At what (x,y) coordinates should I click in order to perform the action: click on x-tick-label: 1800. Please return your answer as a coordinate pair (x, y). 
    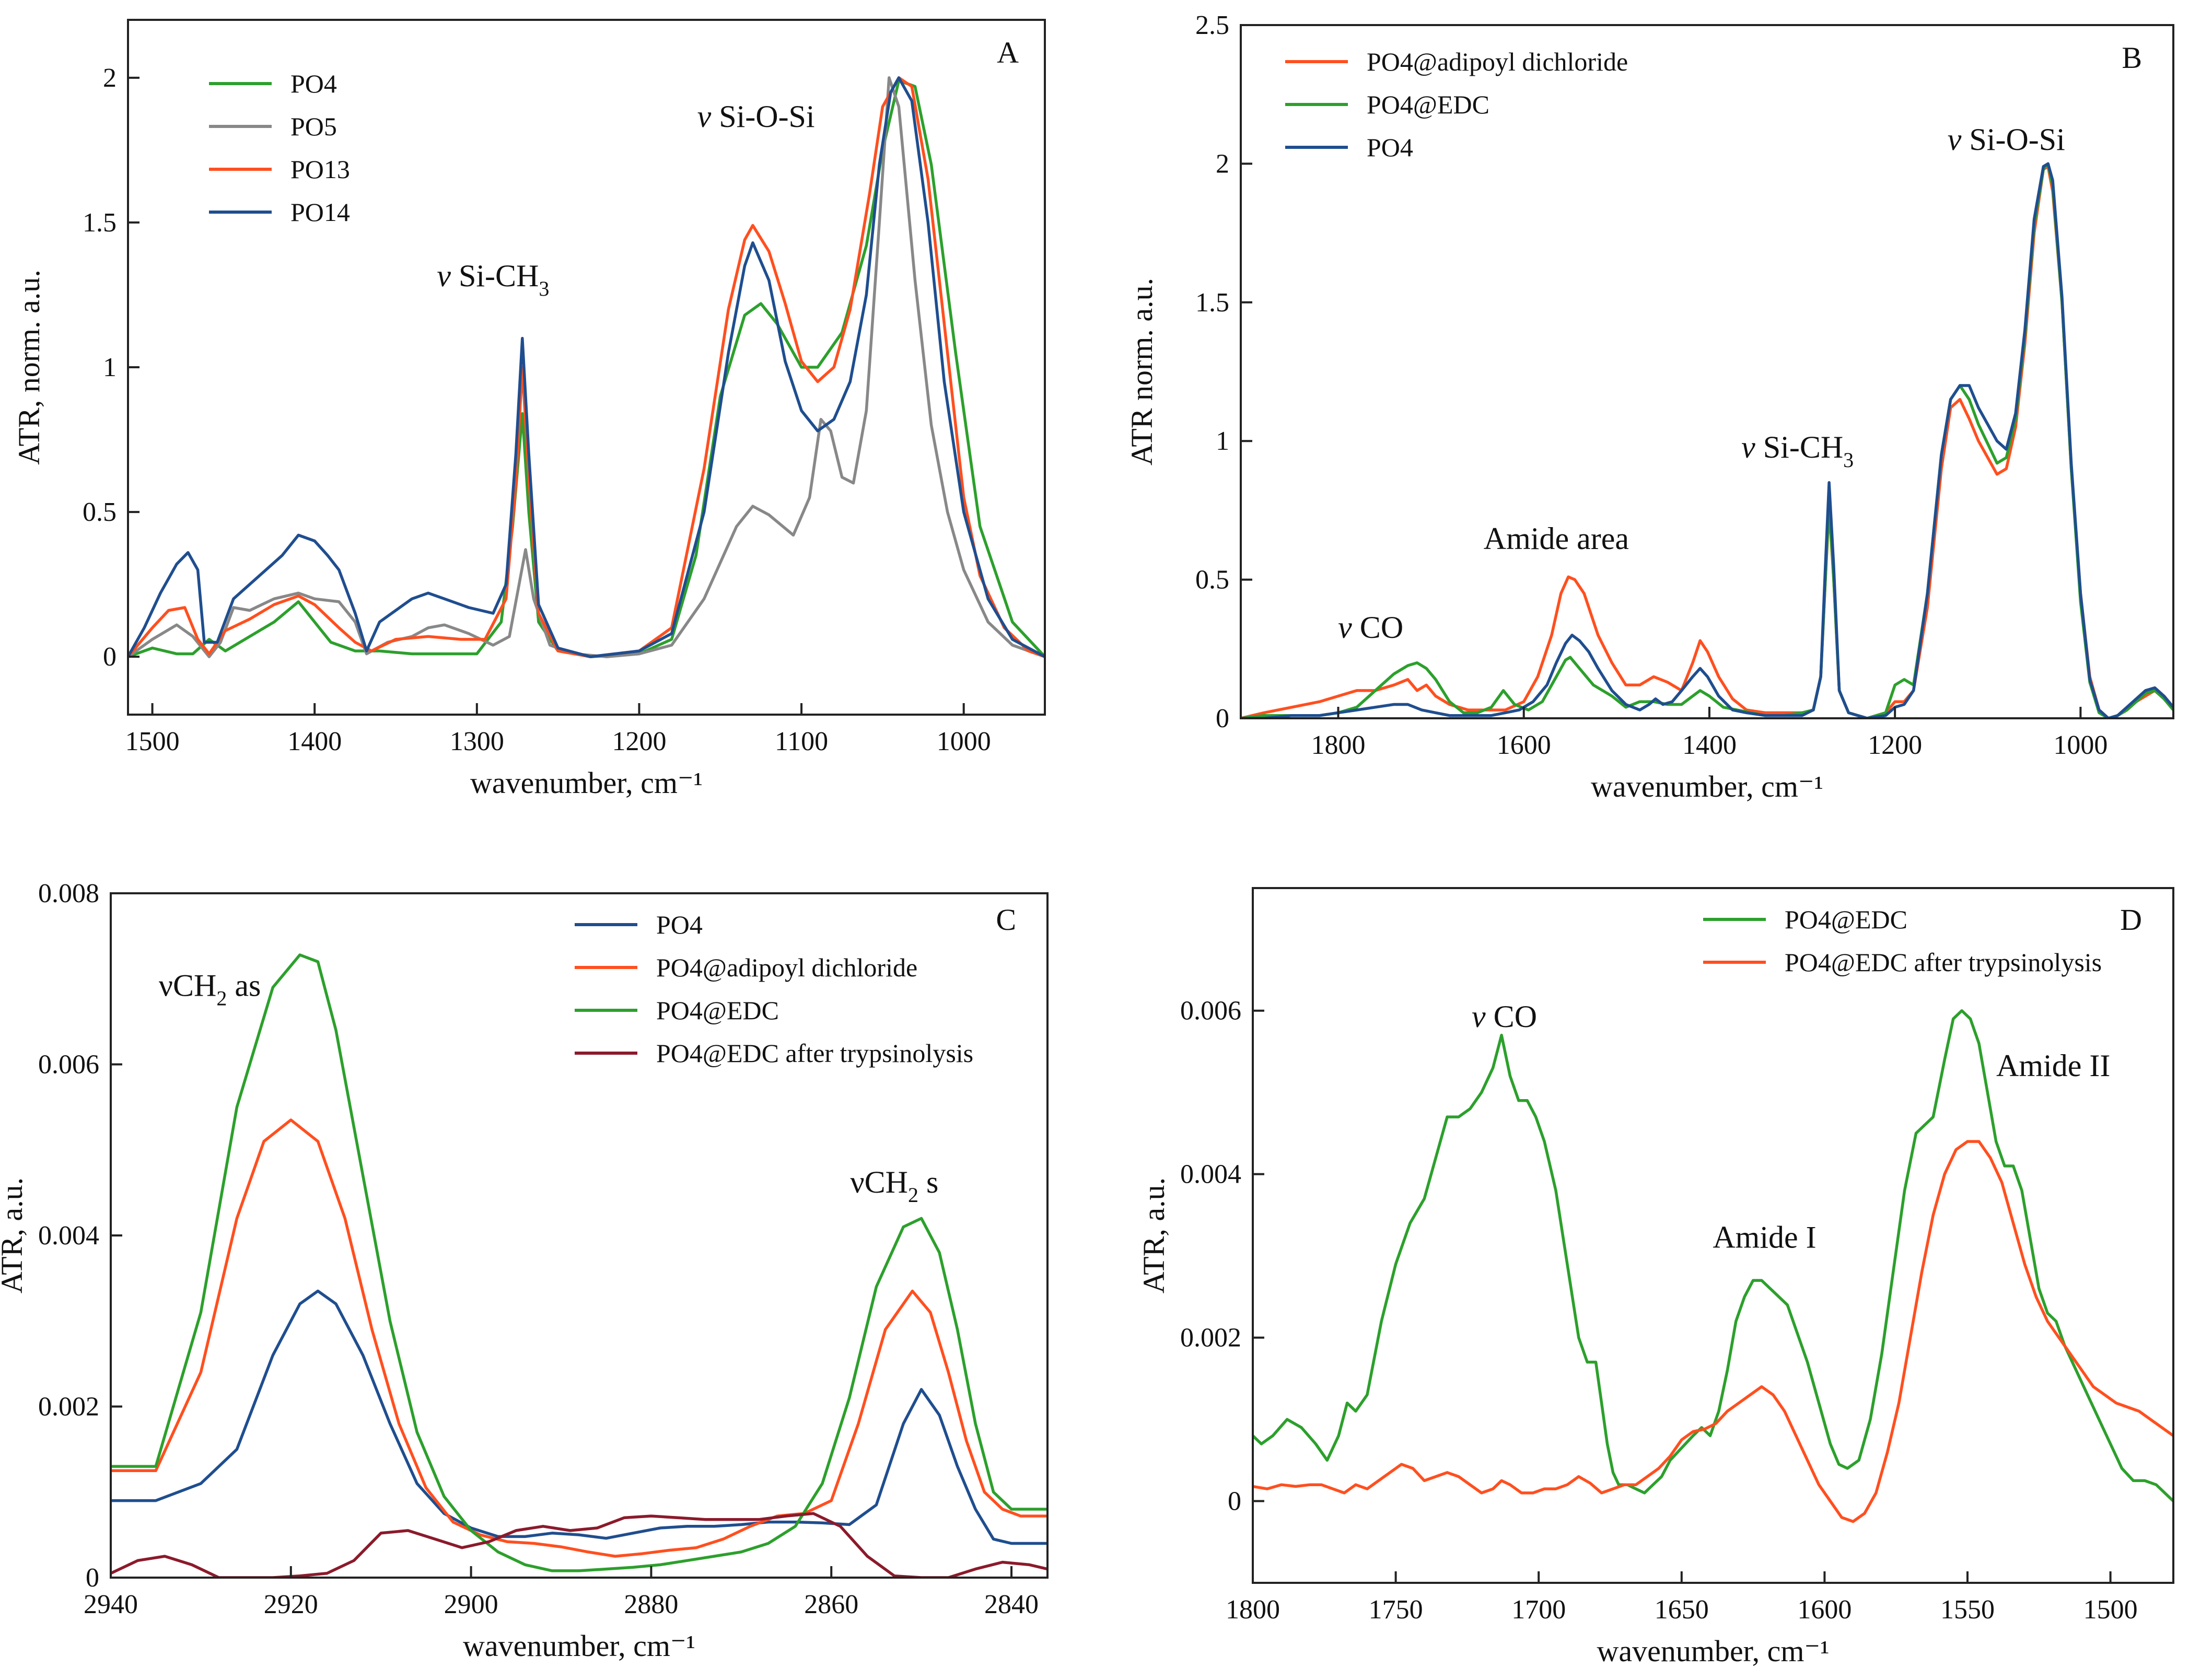
    Looking at the image, I should click on (1253, 1610).